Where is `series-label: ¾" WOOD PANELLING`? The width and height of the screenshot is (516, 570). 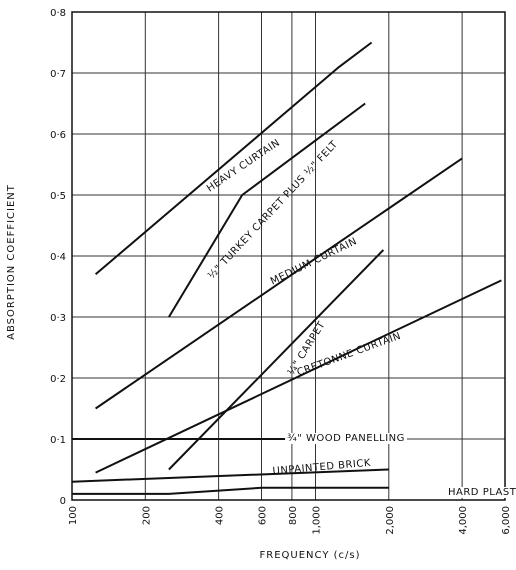
series-label: ¾" WOOD PANELLING is located at coordinates (346, 438).